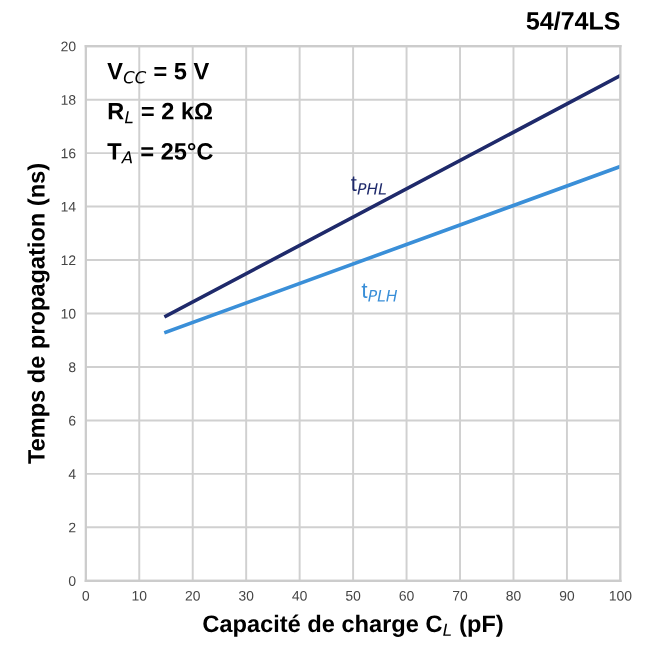 This screenshot has height=660, width=660. I want to click on series-label: t$_{PLH}$, so click(379, 292).